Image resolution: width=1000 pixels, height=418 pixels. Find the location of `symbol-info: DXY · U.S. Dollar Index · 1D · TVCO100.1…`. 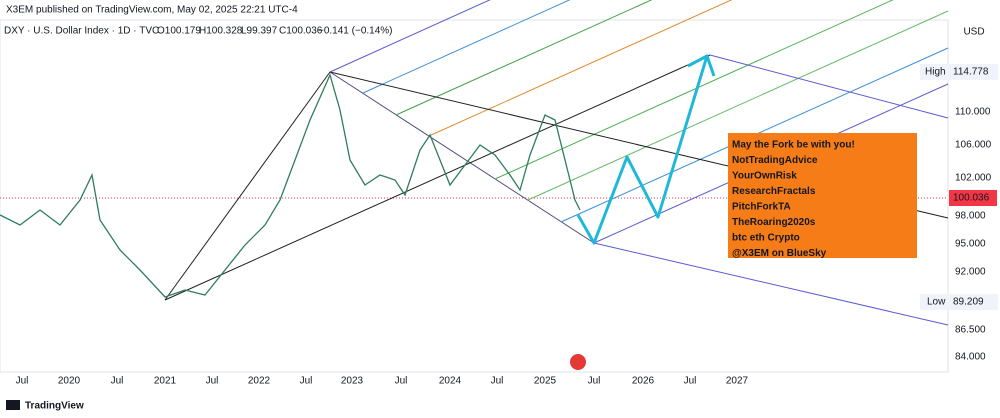

symbol-info: DXY · U.S. Dollar Index · 1D · TVCO100.1… is located at coordinates (198, 31).